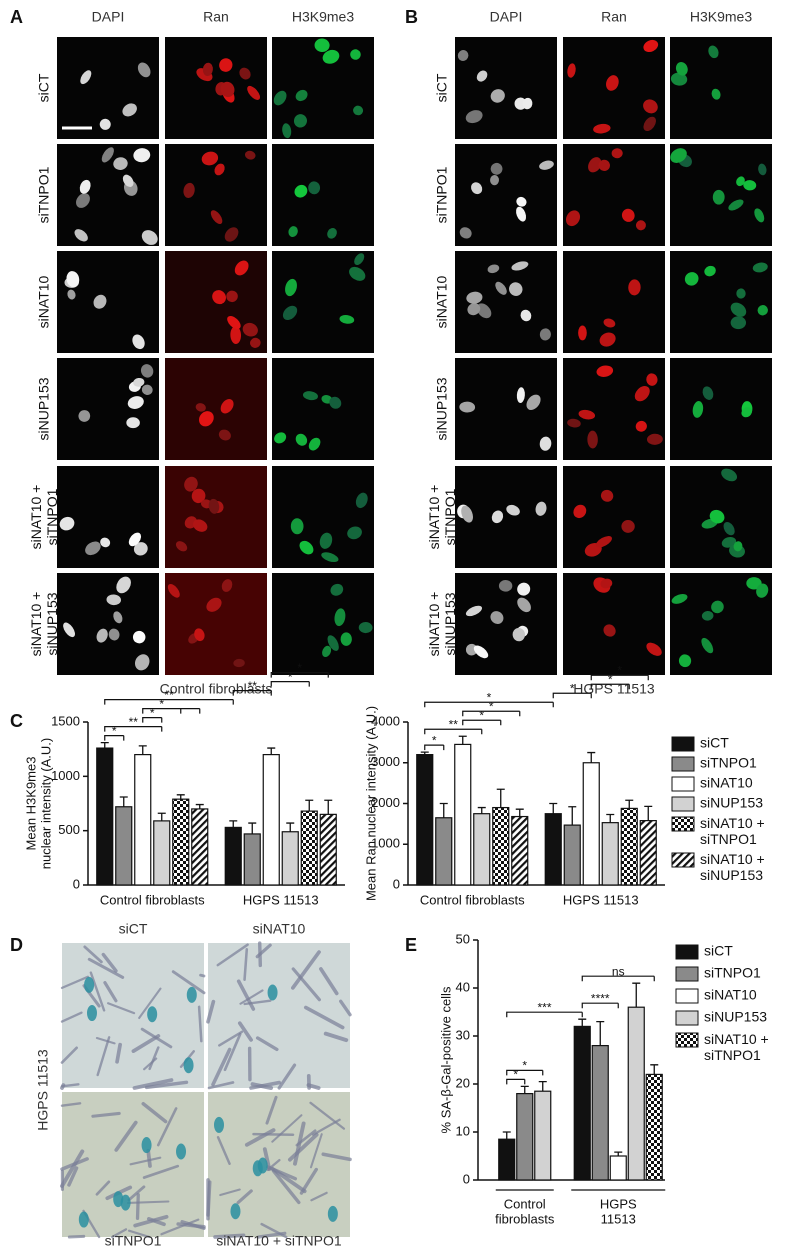  Describe the element at coordinates (281, 899) in the screenshot. I see `x-tick-label: HGPS 11513` at that location.